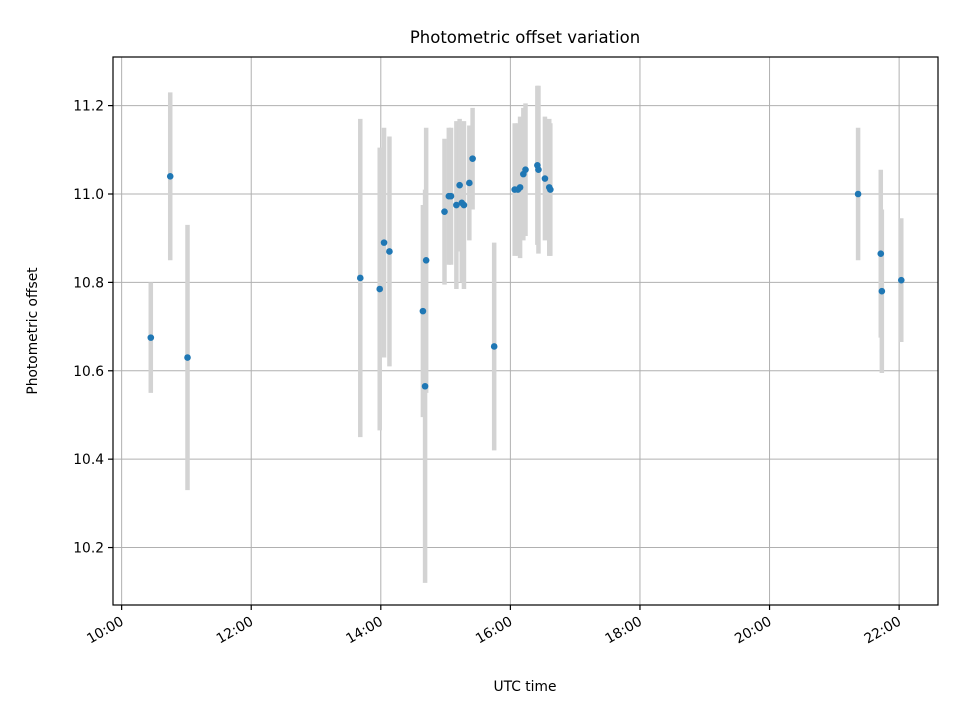 The height and width of the screenshot is (720, 960). I want to click on x-tick-label: 22:00, so click(883, 631).